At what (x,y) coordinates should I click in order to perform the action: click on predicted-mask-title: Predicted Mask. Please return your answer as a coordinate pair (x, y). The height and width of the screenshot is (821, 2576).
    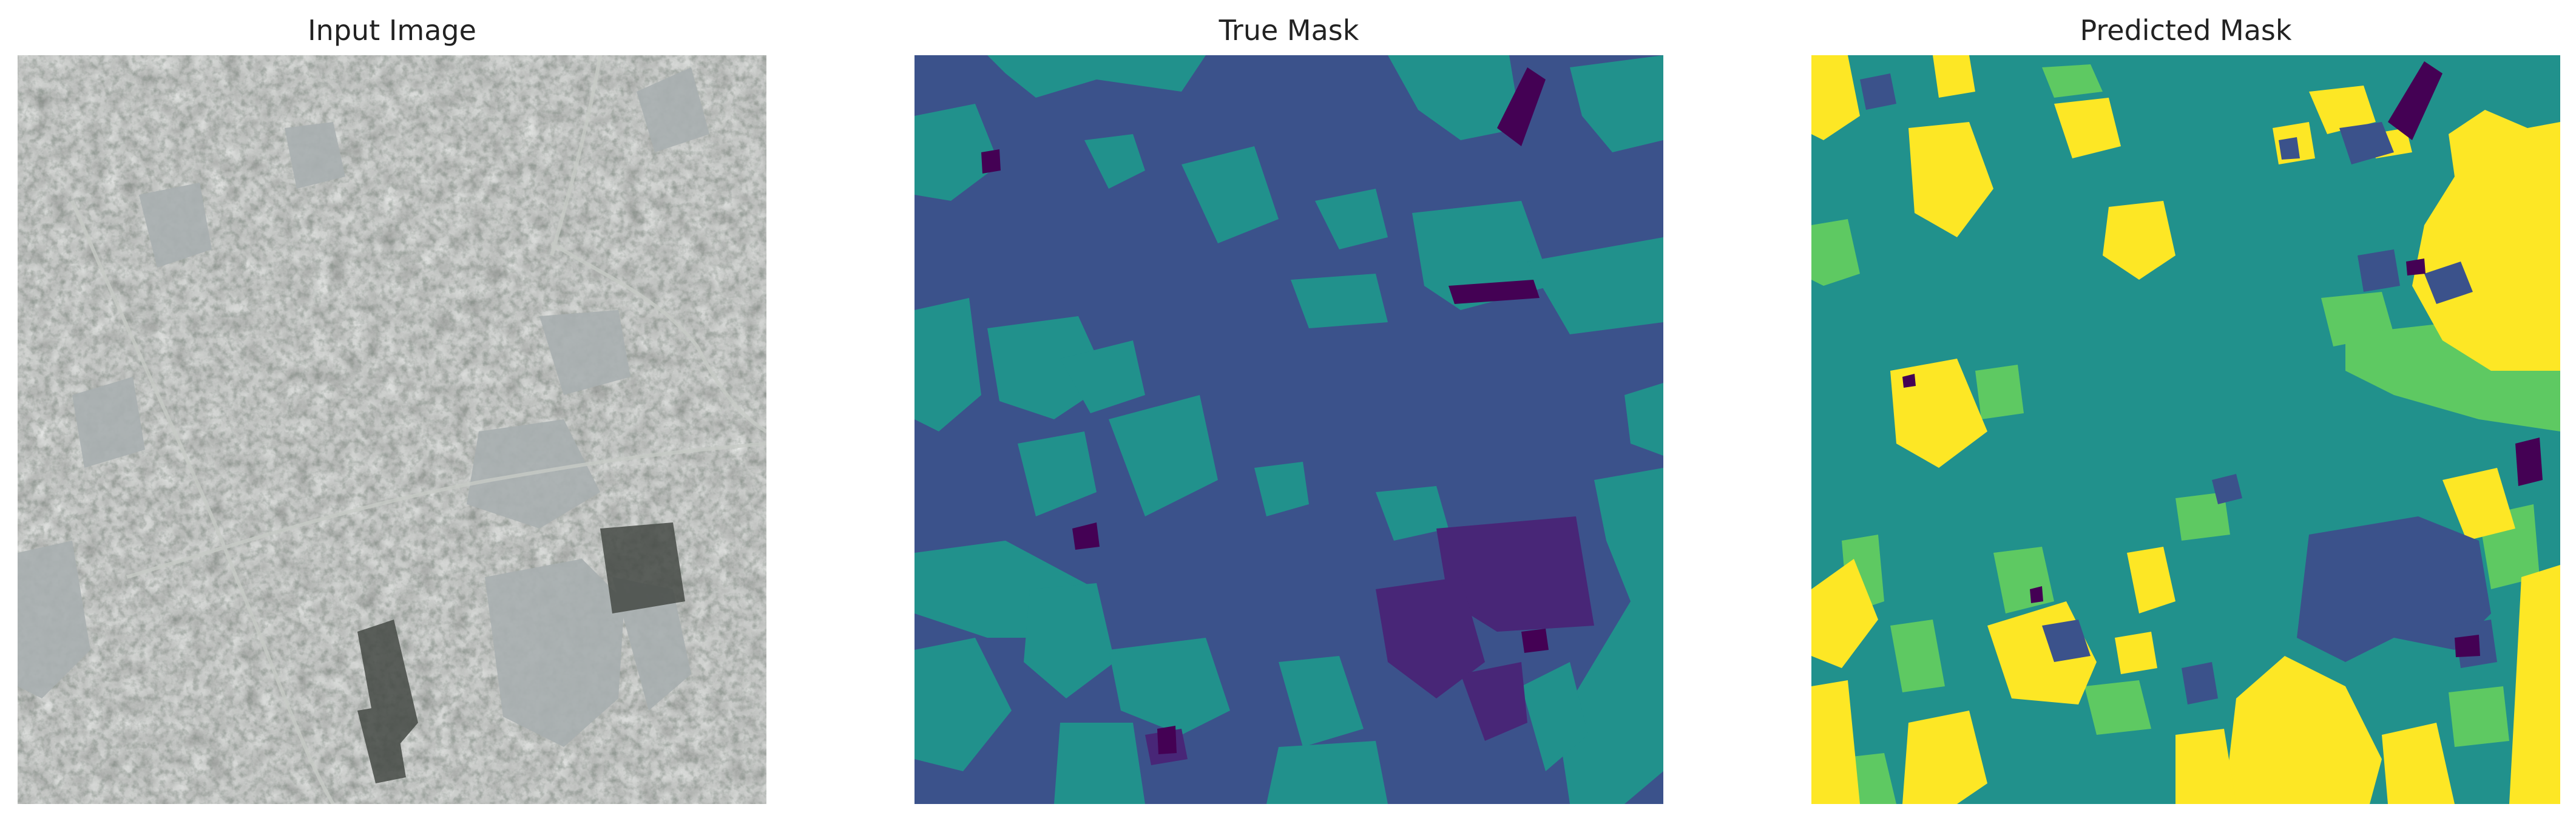
    Looking at the image, I should click on (2186, 30).